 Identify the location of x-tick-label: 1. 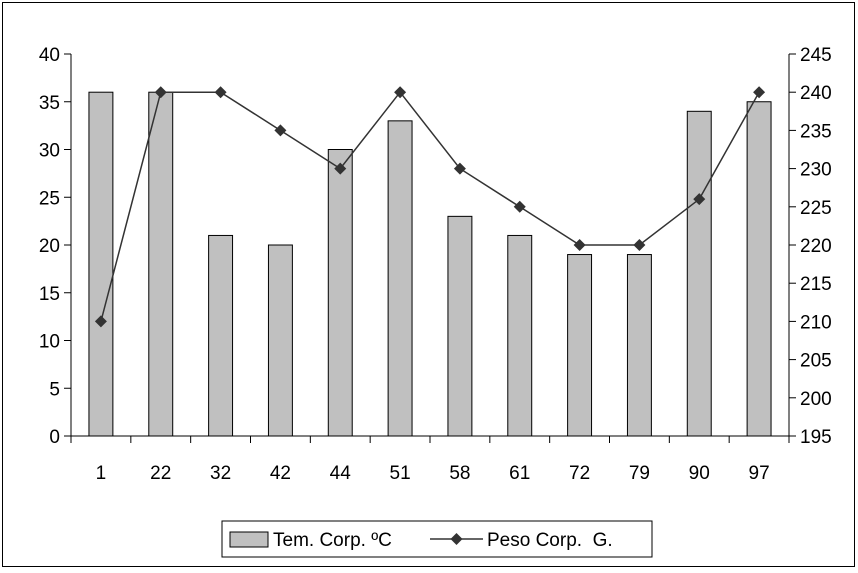
(101, 473).